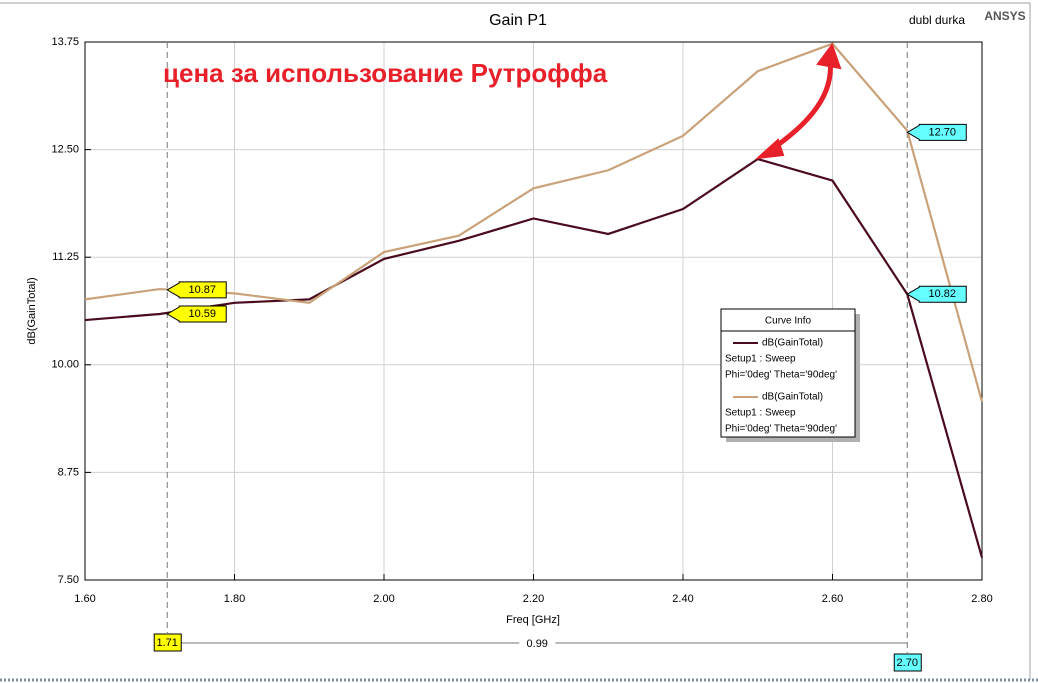  Describe the element at coordinates (84, 599) in the screenshot. I see `x-tick-label: 1.60` at that location.